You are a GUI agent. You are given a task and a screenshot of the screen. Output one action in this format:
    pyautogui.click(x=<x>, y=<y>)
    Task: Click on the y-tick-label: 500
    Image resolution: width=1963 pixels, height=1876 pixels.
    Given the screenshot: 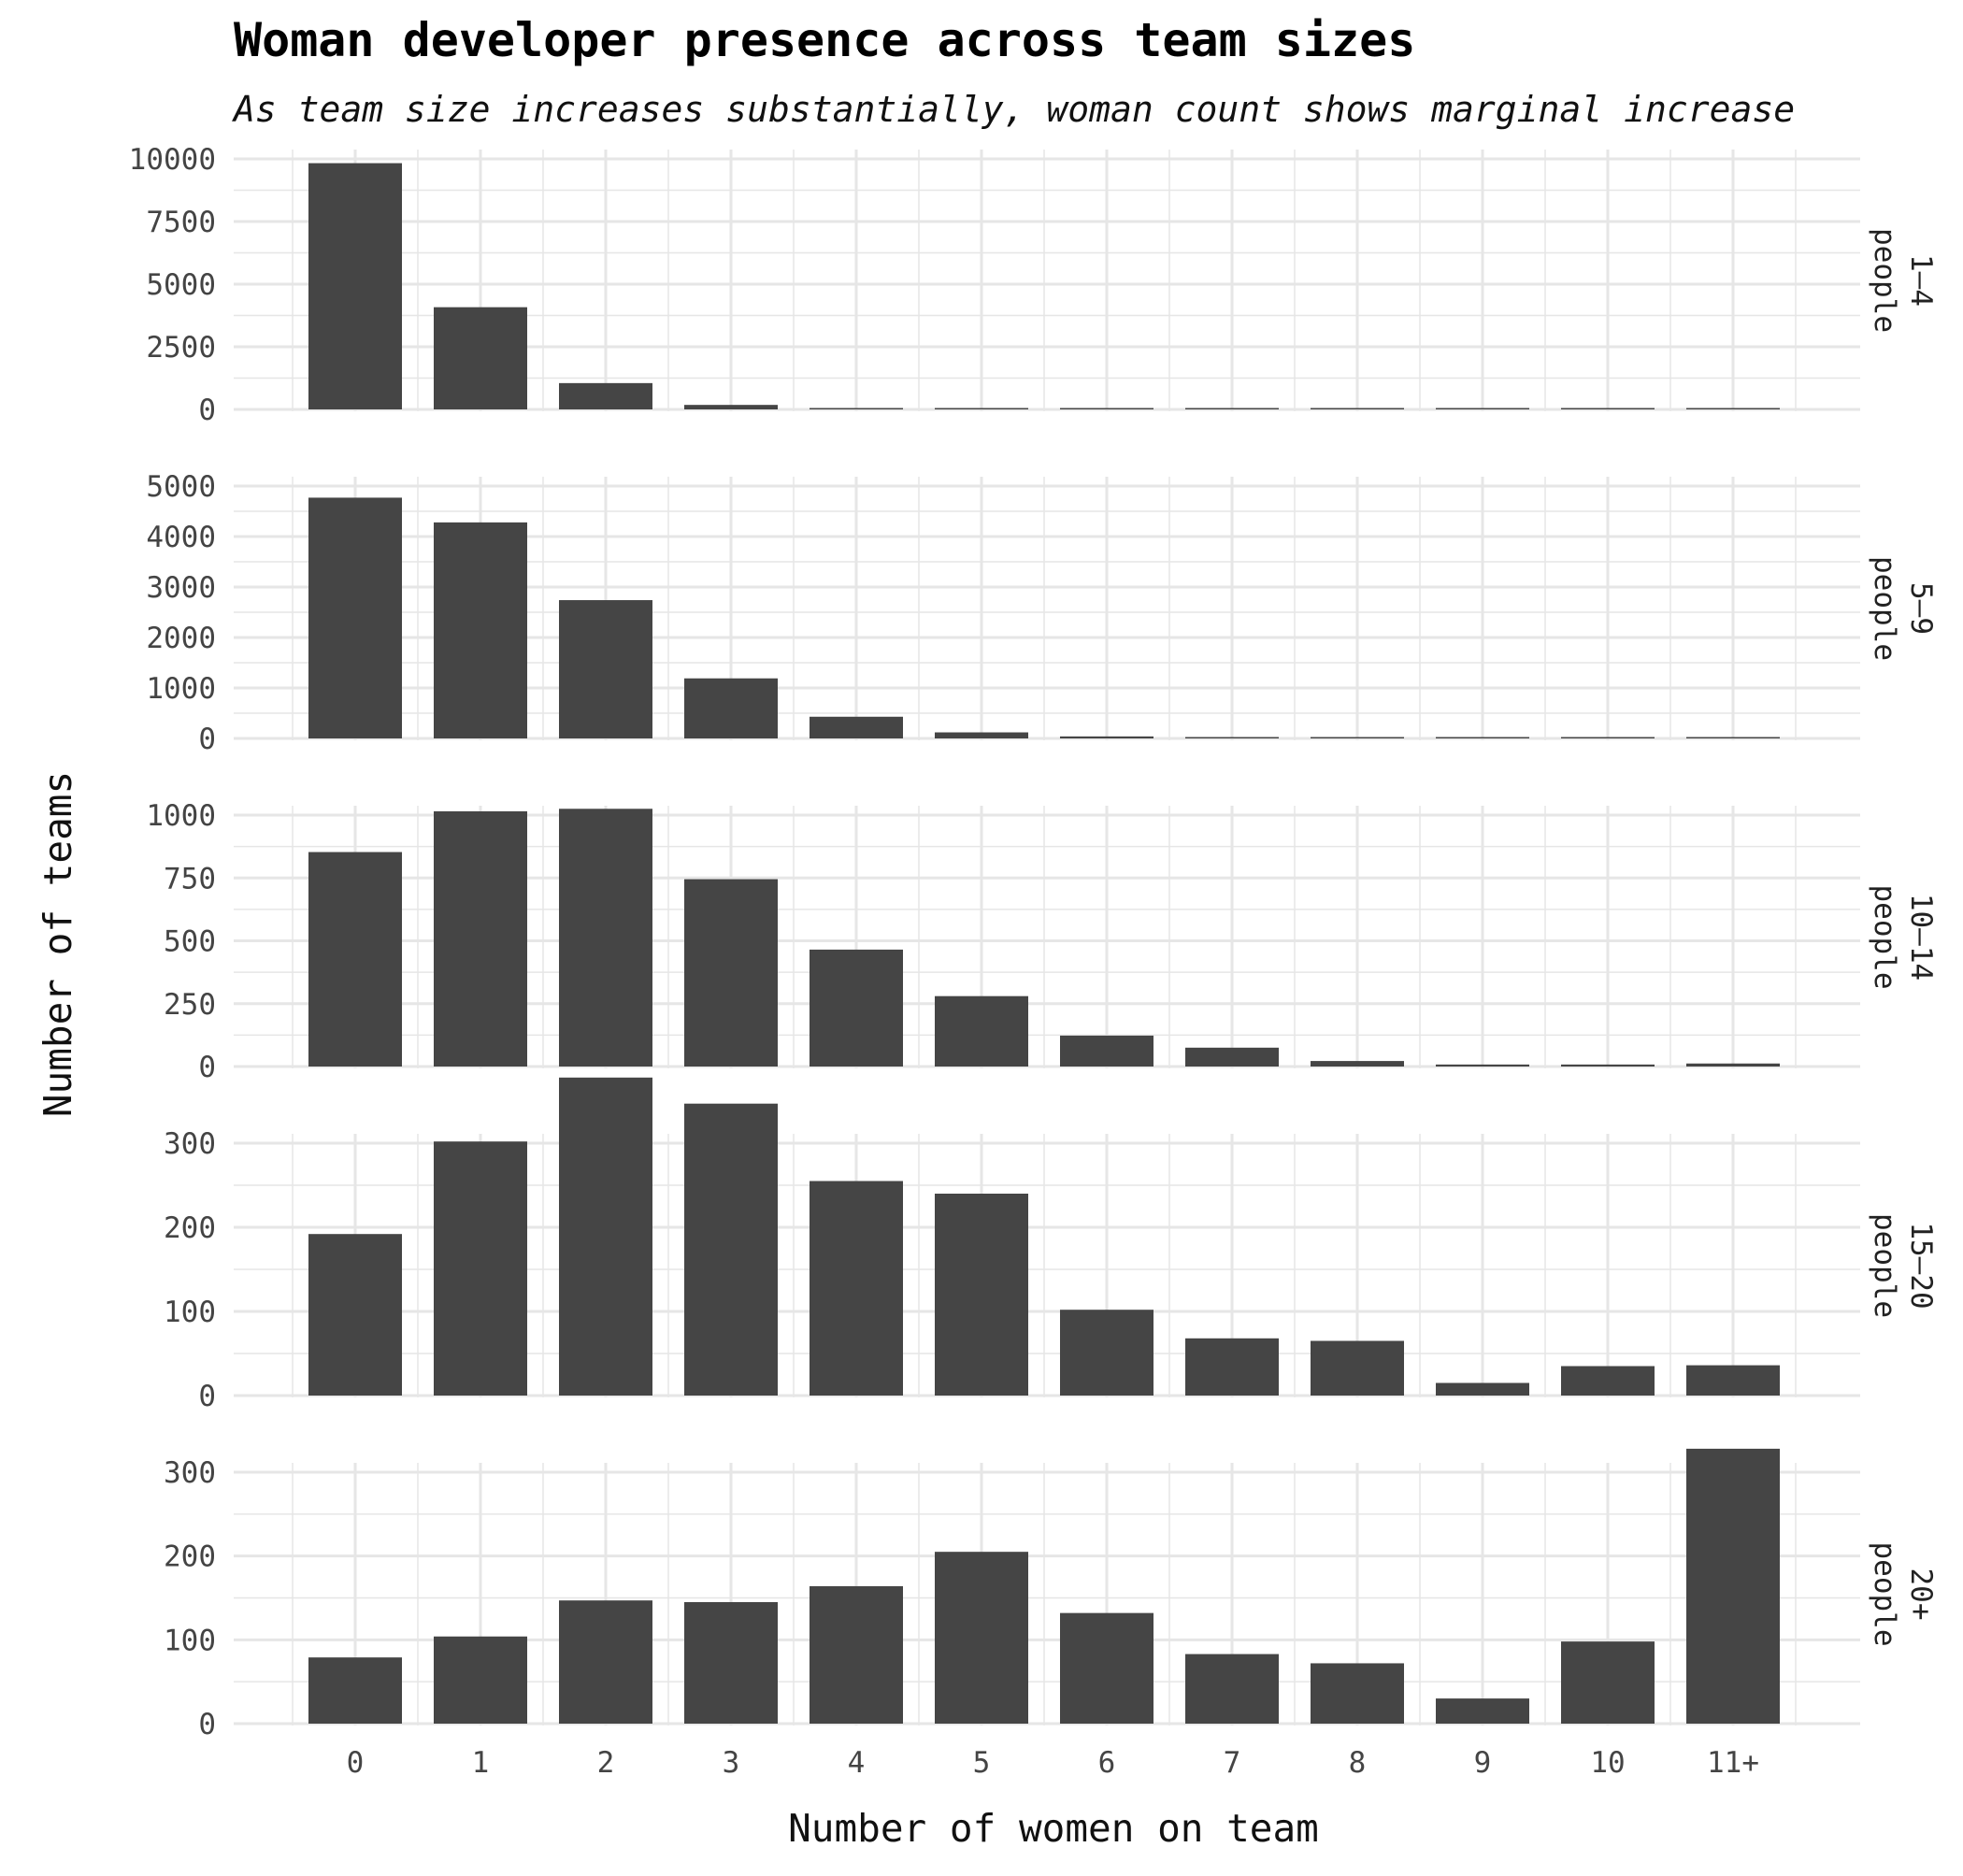 What is the action you would take?
    pyautogui.click(x=190, y=942)
    